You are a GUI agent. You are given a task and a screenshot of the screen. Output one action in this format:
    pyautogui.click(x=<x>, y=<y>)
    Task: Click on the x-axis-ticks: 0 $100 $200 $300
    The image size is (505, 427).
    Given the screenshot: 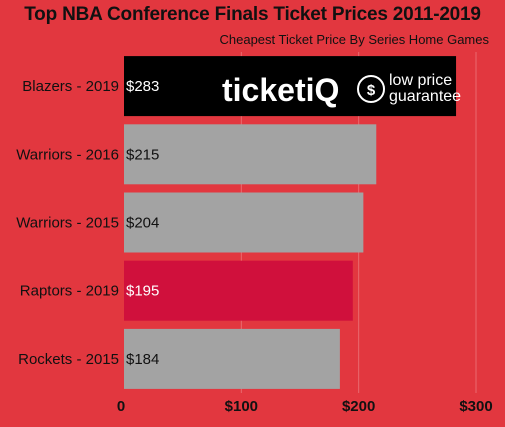 What is the action you would take?
    pyautogui.click(x=305, y=406)
    